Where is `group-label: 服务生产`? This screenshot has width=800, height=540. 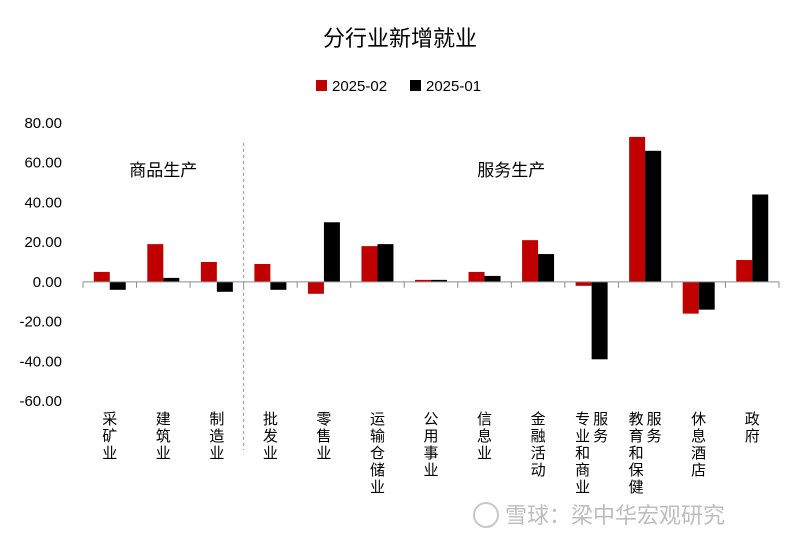
group-label: 服务生产 is located at coordinates (511, 170).